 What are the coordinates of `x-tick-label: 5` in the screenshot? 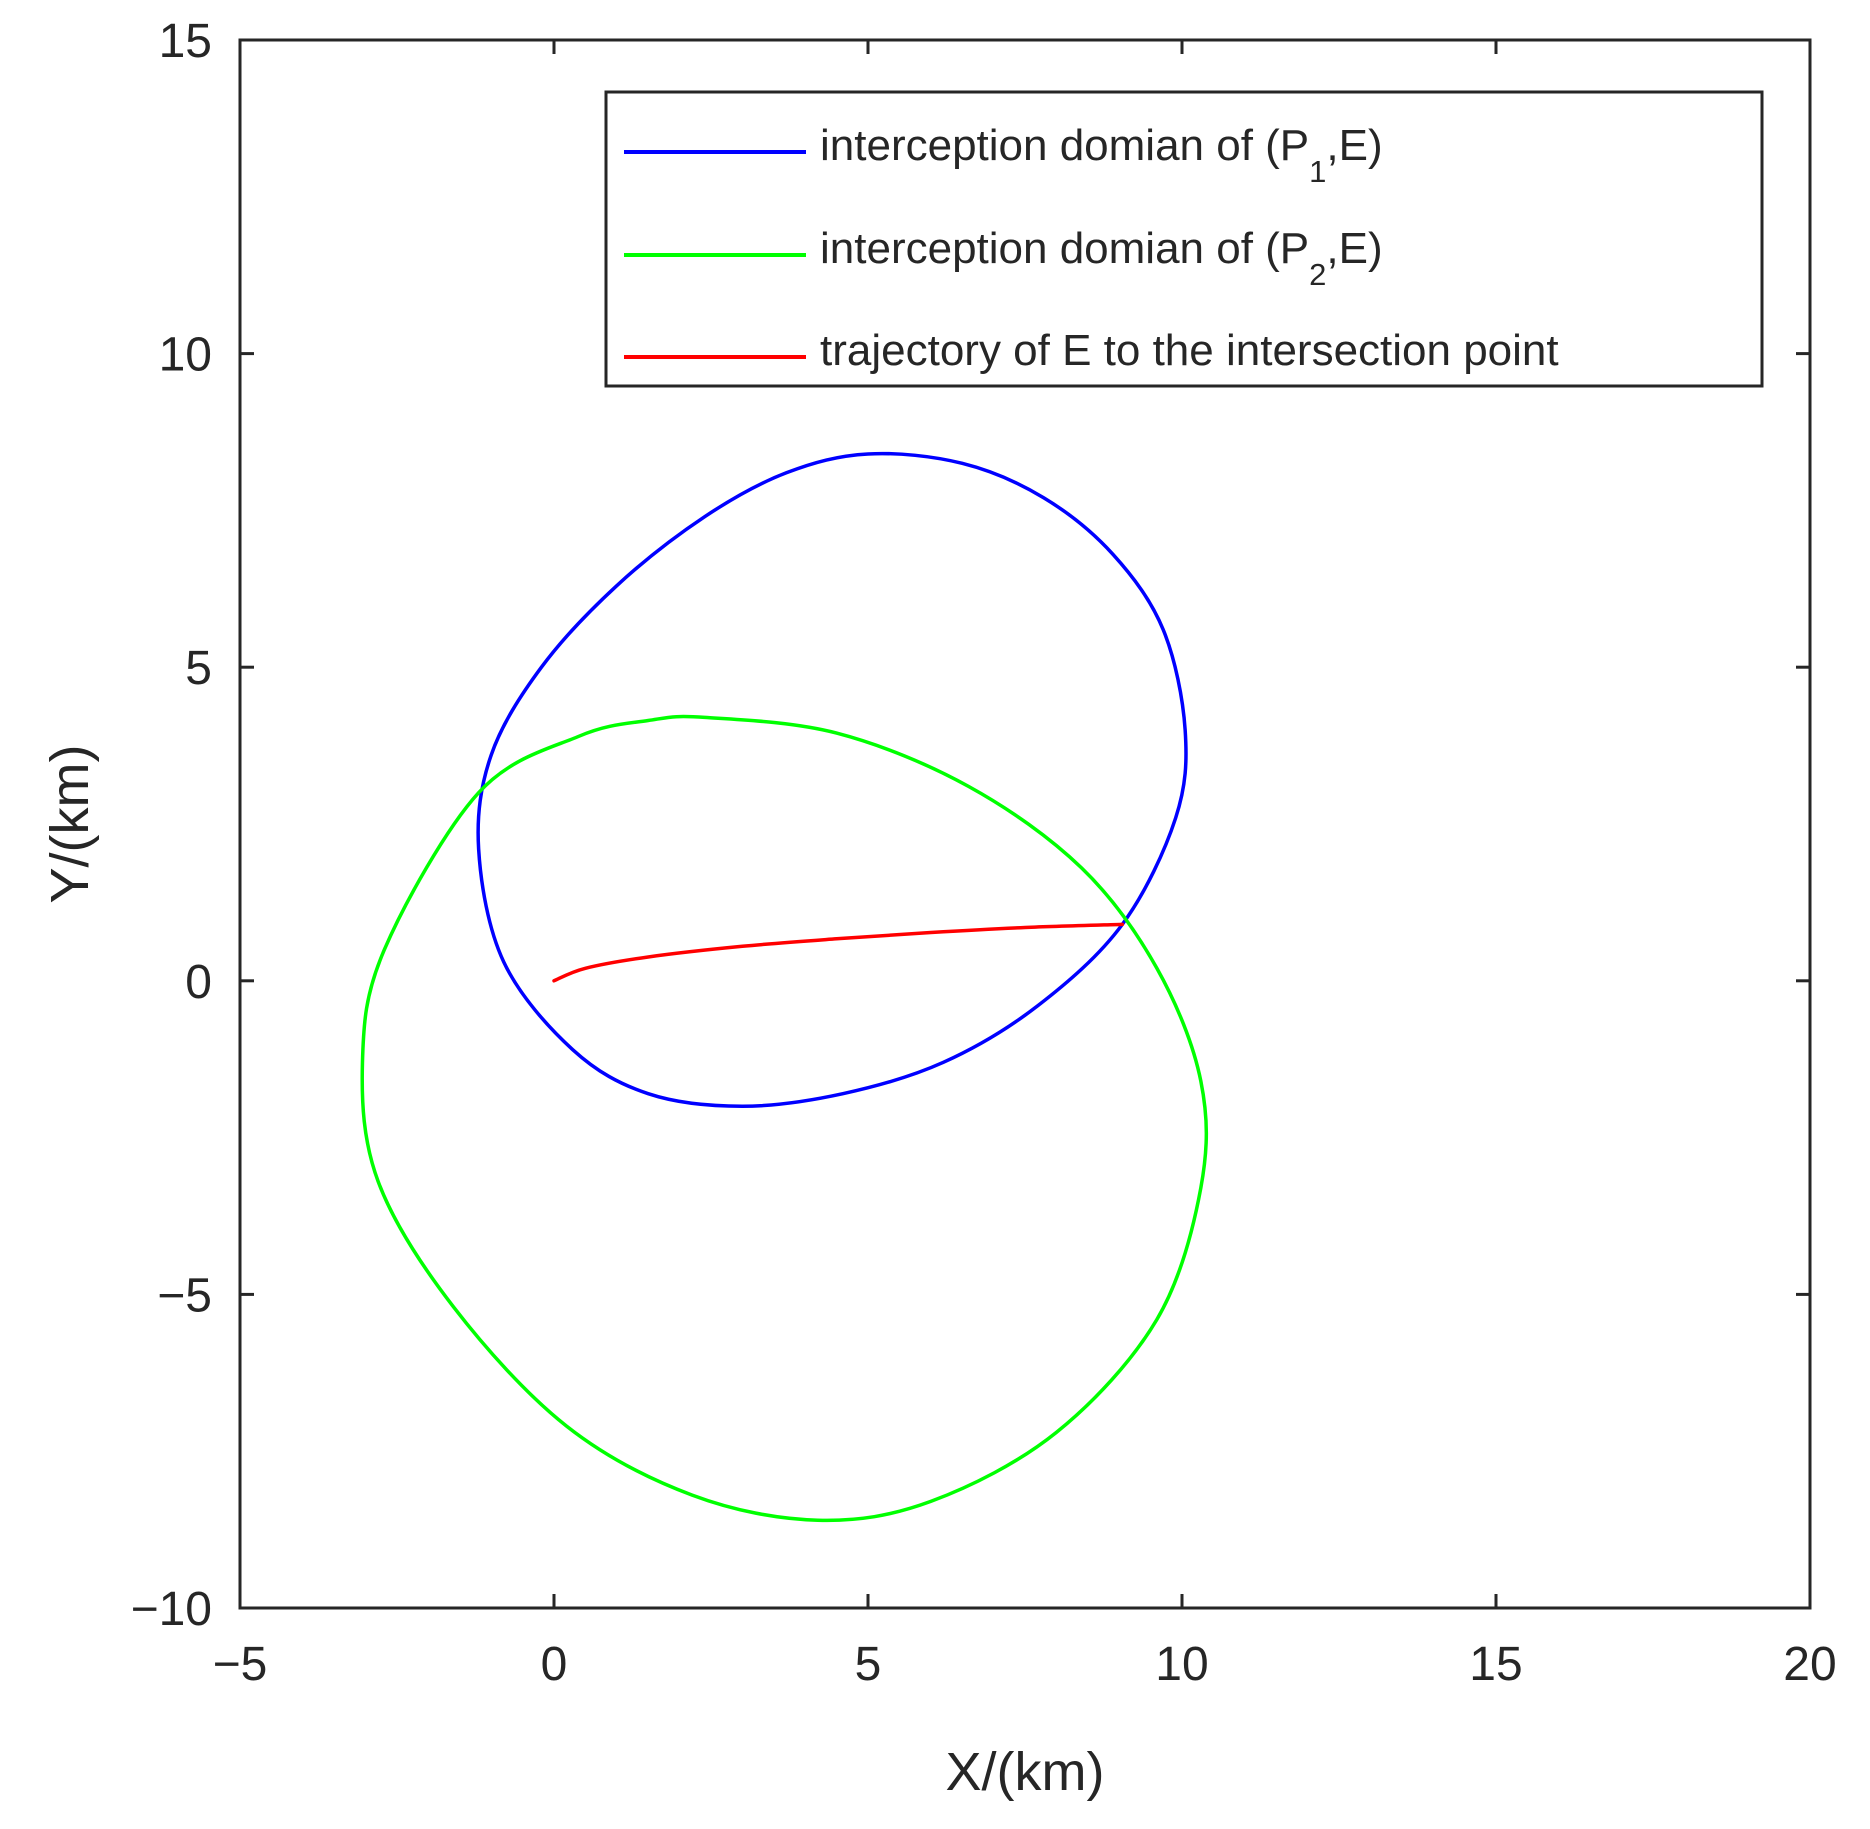 It's located at (868, 1664).